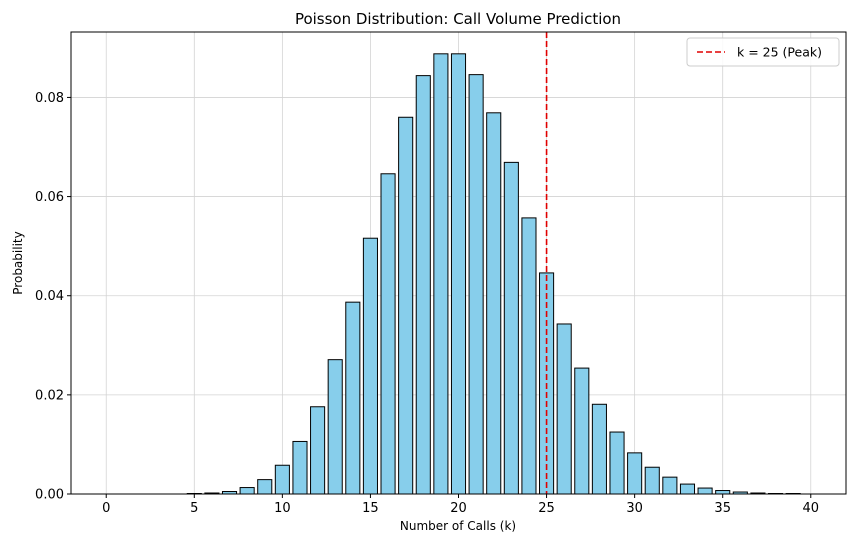 The image size is (855, 547). What do you see at coordinates (49, 395) in the screenshot?
I see `y-tick-label: 0.02` at bounding box center [49, 395].